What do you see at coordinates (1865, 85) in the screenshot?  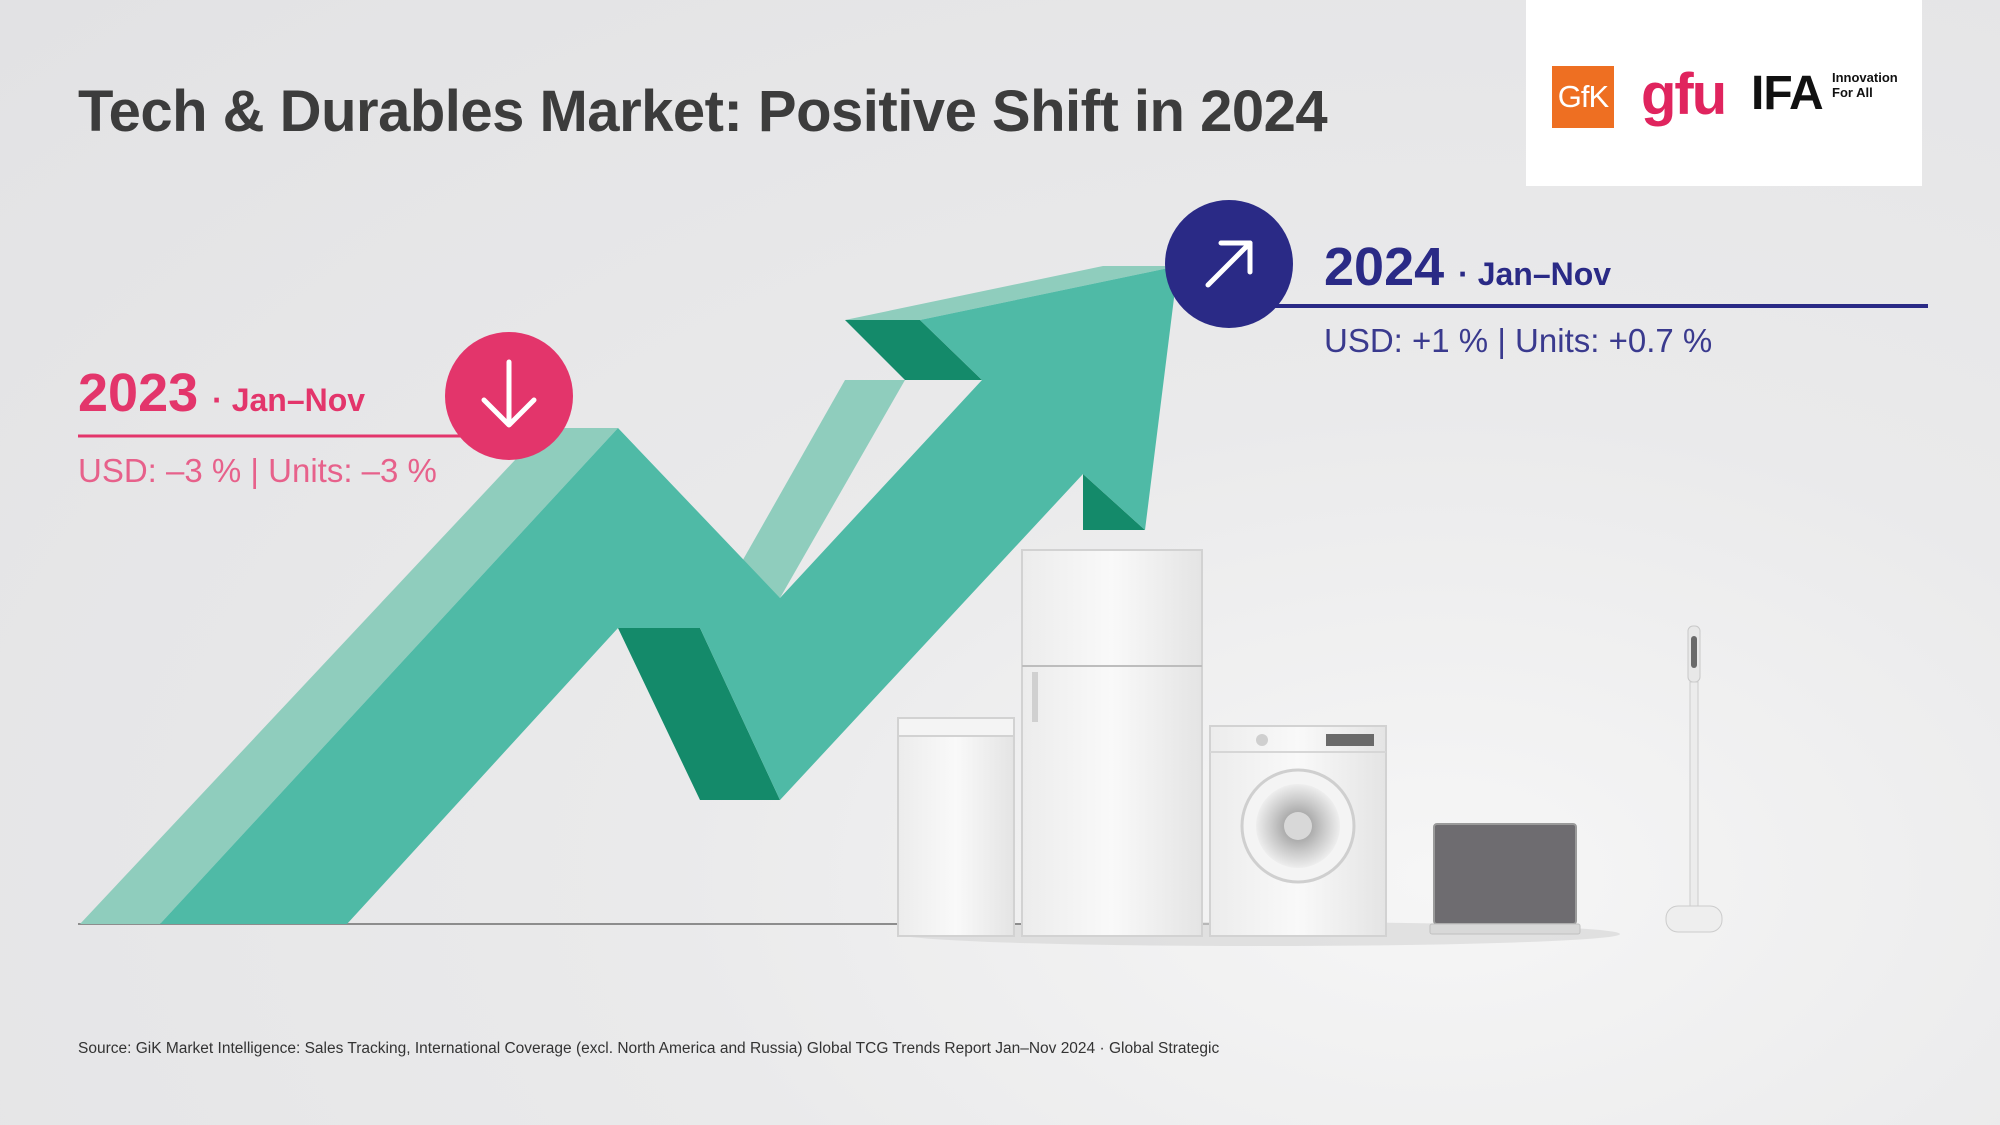 I see `ifa-tagline: Innovation For All` at bounding box center [1865, 85].